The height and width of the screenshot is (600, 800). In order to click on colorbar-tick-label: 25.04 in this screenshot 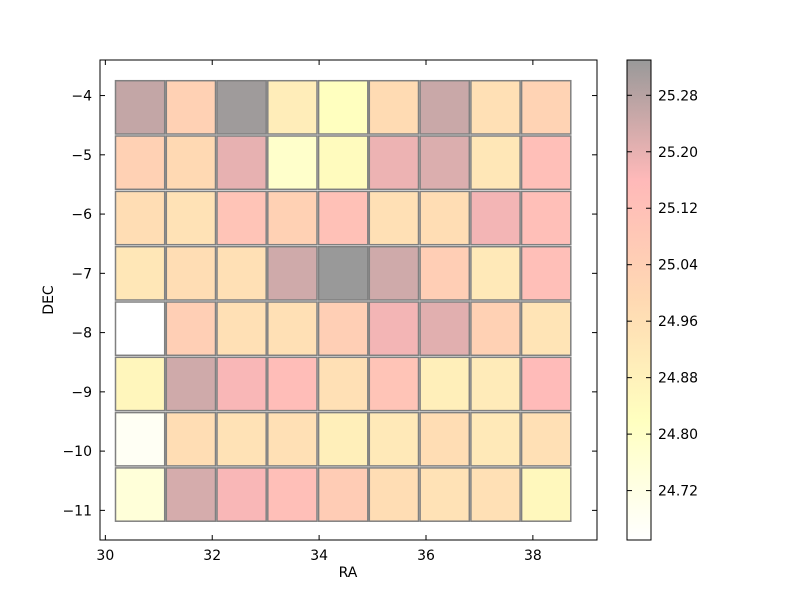, I will do `click(678, 266)`.